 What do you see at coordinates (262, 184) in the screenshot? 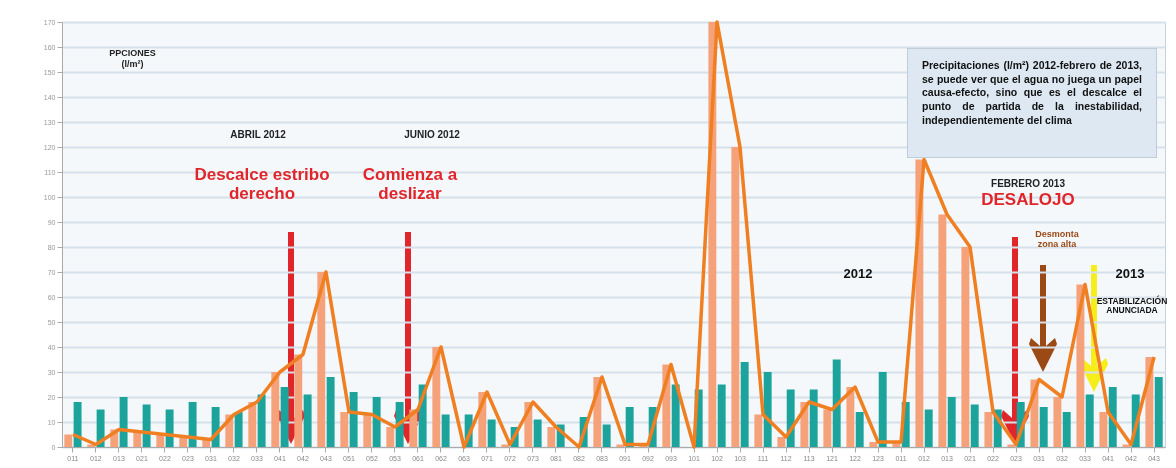
I see `annotation: Descalce estribo derecho` at bounding box center [262, 184].